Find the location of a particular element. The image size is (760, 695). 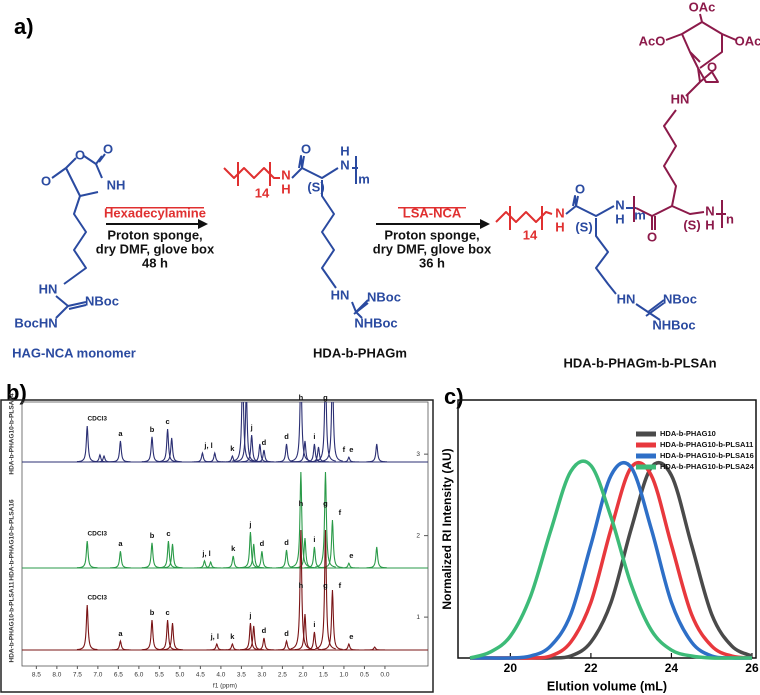

x-tick-label: 5.5 is located at coordinates (159, 675).